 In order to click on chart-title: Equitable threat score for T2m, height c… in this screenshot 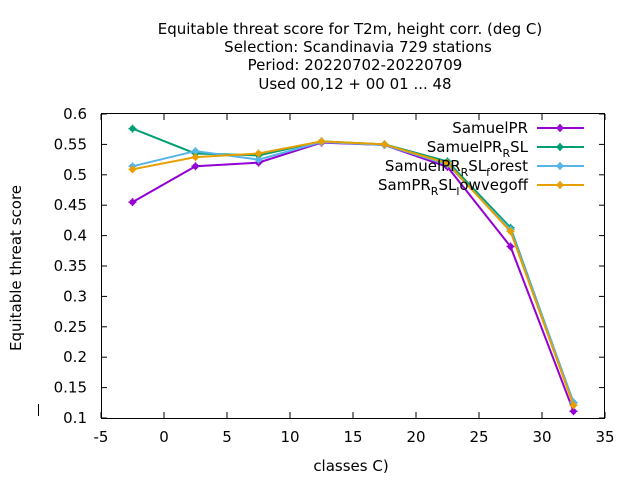, I will do `click(350, 56)`.